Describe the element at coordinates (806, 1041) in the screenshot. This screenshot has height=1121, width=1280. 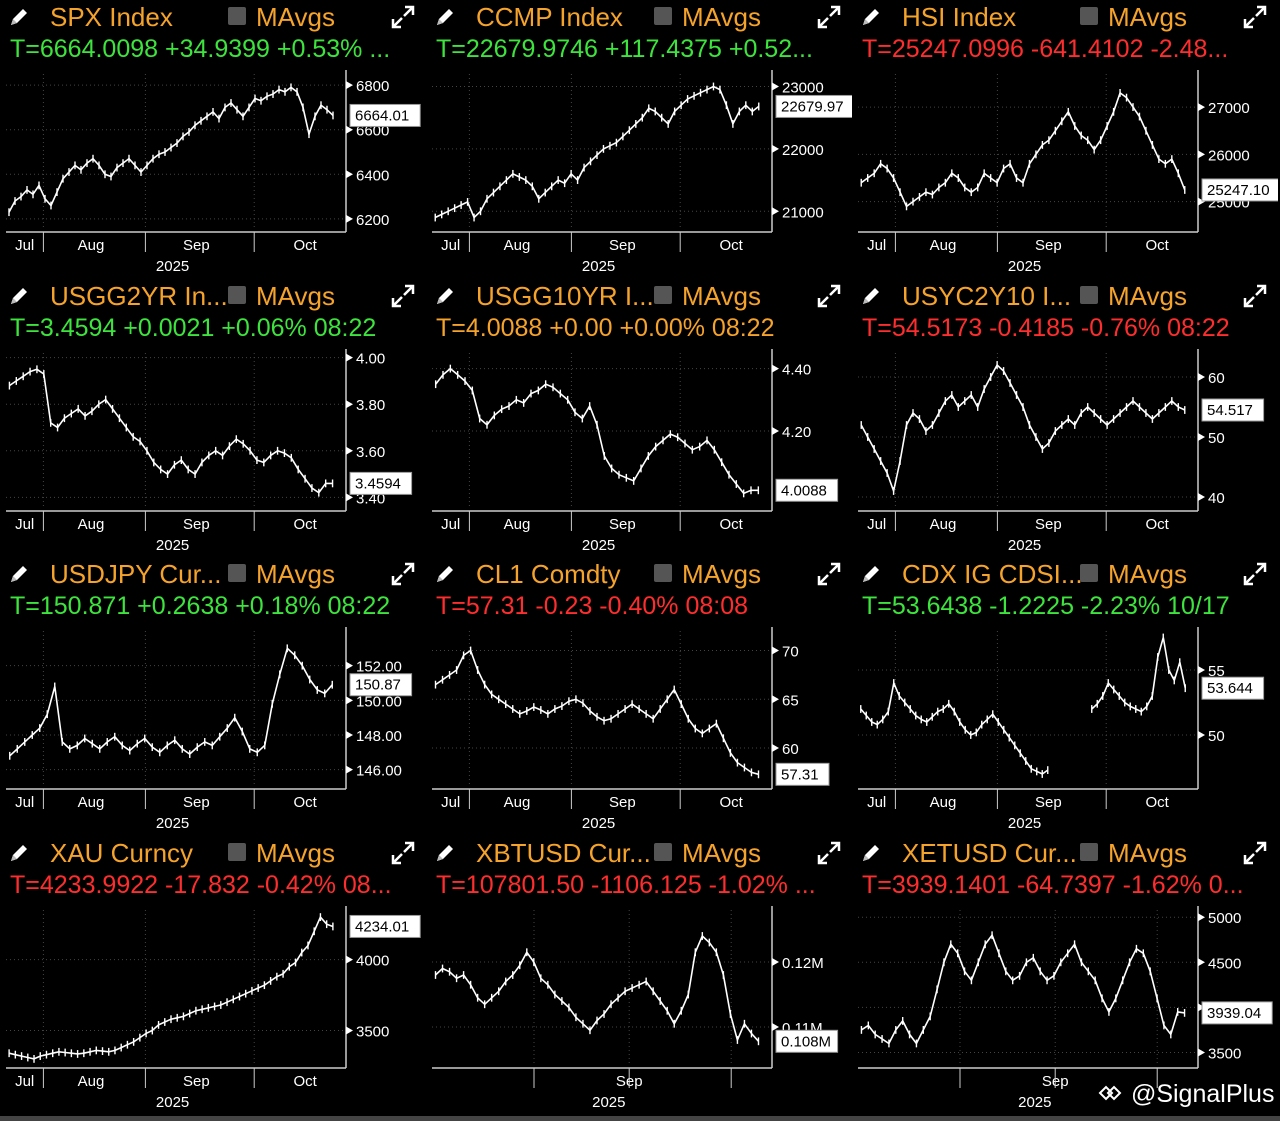
I see `last-value-label: 0.108M` at that location.